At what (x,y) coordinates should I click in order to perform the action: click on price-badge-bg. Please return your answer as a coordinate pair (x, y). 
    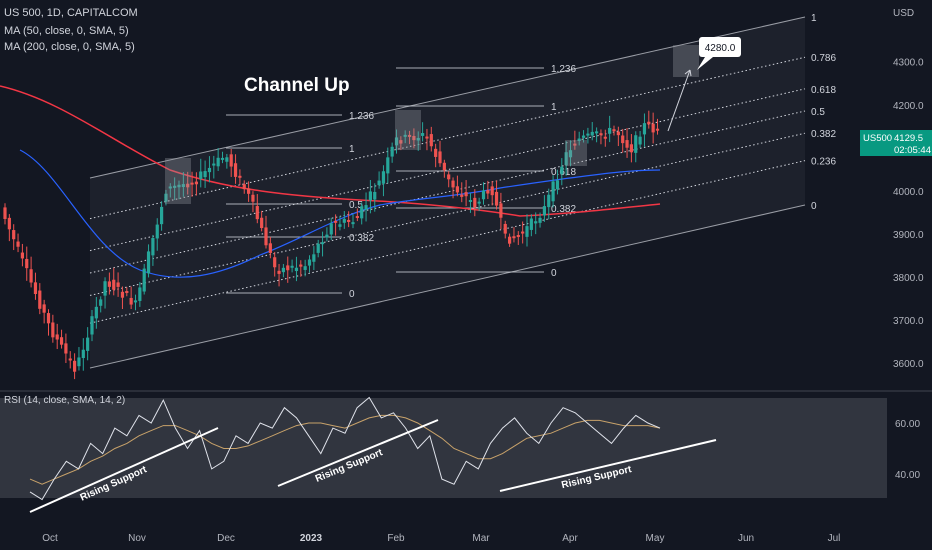
    Looking at the image, I should click on (896, 143).